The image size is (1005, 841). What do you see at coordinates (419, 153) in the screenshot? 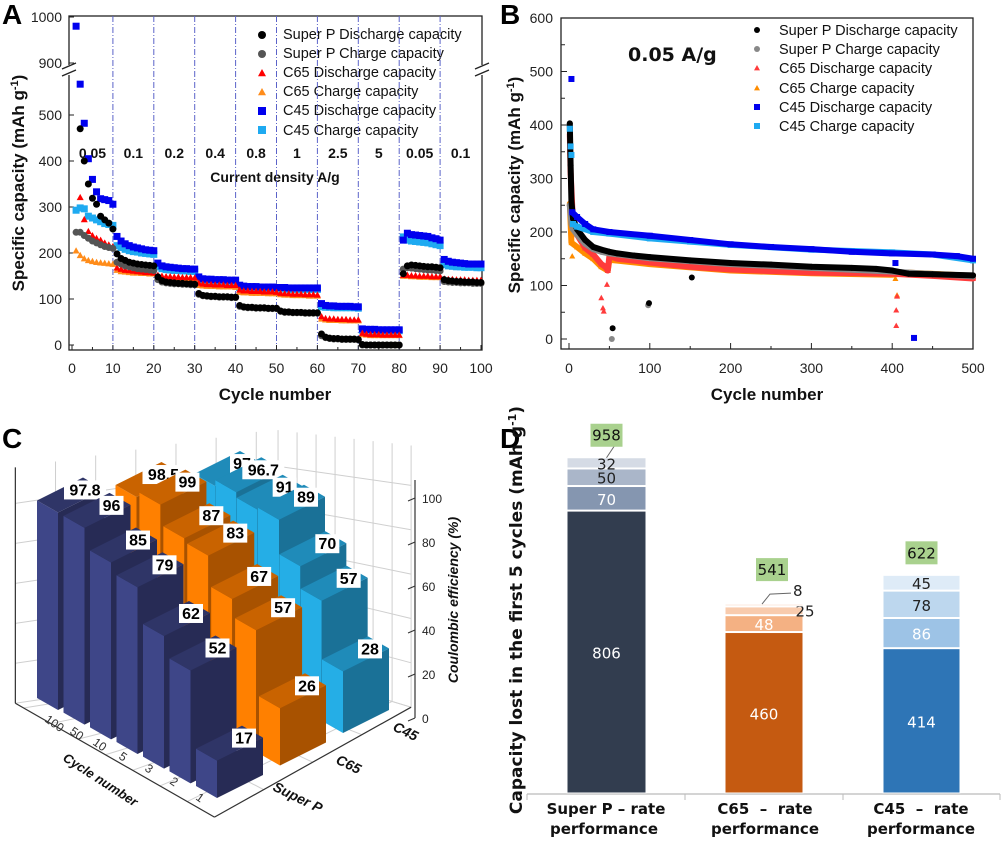
I see `current-step-label: 0.05` at bounding box center [419, 153].